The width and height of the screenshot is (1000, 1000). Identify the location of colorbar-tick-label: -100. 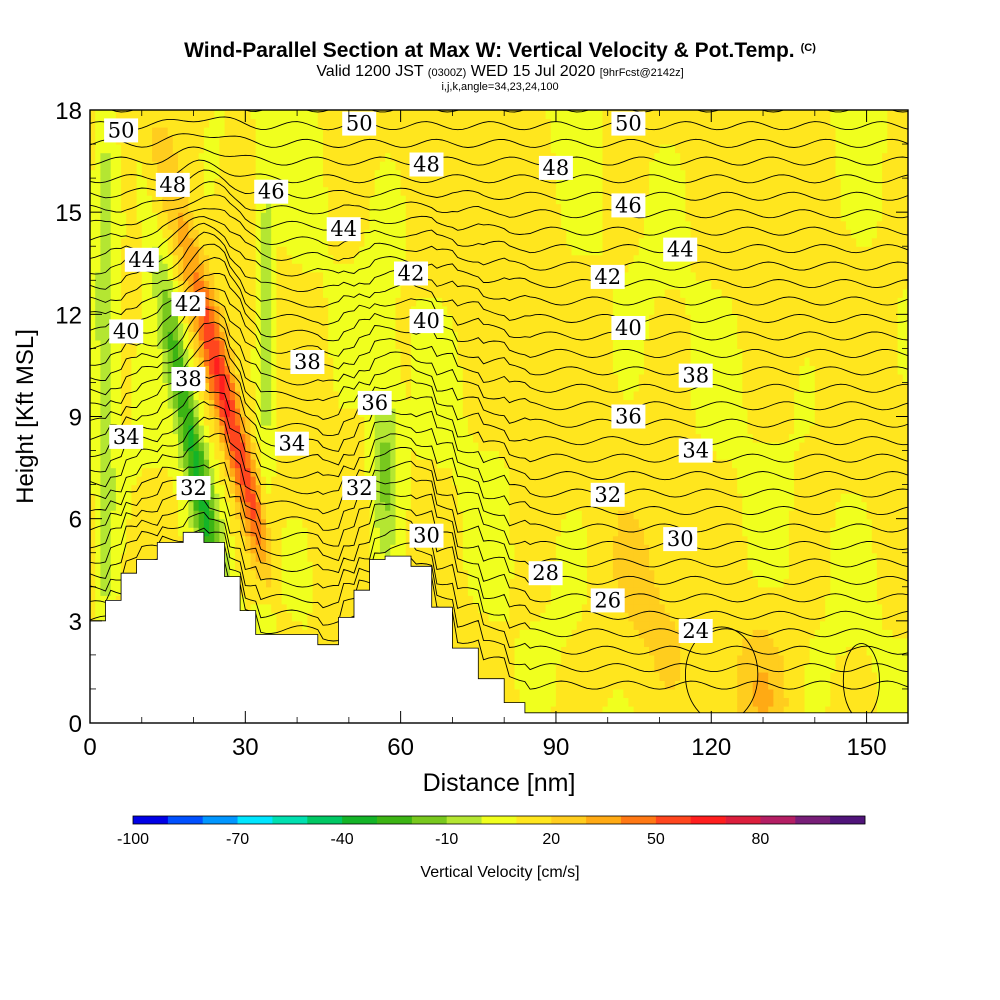
(133, 839).